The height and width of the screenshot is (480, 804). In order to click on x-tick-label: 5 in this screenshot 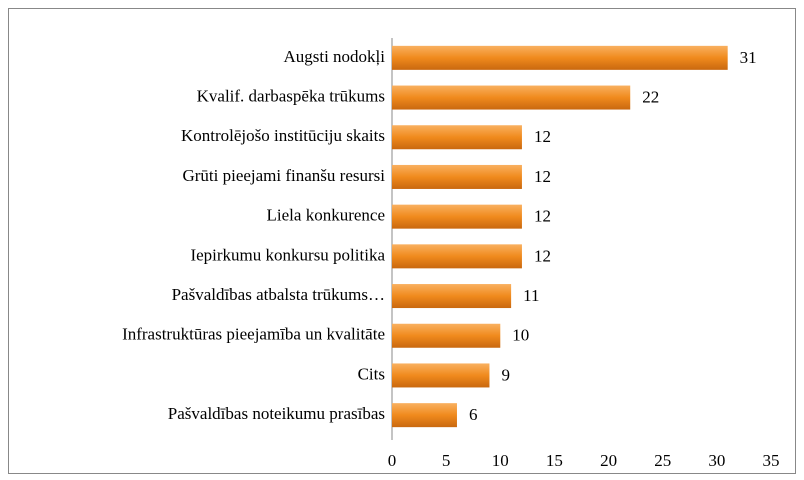, I will do `click(446, 460)`.